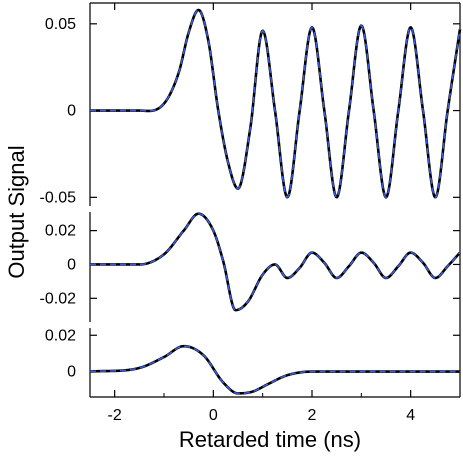 The height and width of the screenshot is (458, 463). I want to click on y-tick-label-bottom: 0, so click(71, 372).